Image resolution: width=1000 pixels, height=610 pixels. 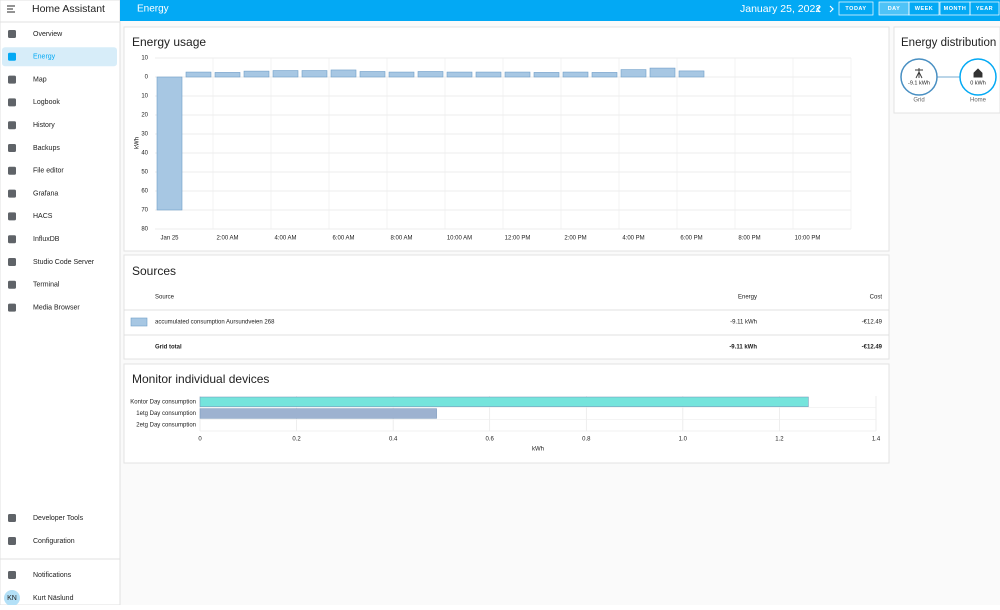 What do you see at coordinates (918, 101) in the screenshot?
I see `node-label: Grid` at bounding box center [918, 101].